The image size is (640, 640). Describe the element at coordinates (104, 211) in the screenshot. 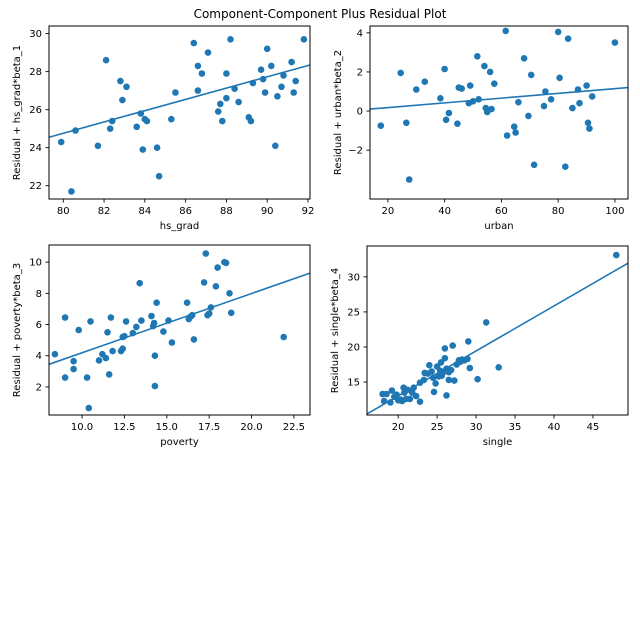

I see `x-tick-label: 82` at that location.